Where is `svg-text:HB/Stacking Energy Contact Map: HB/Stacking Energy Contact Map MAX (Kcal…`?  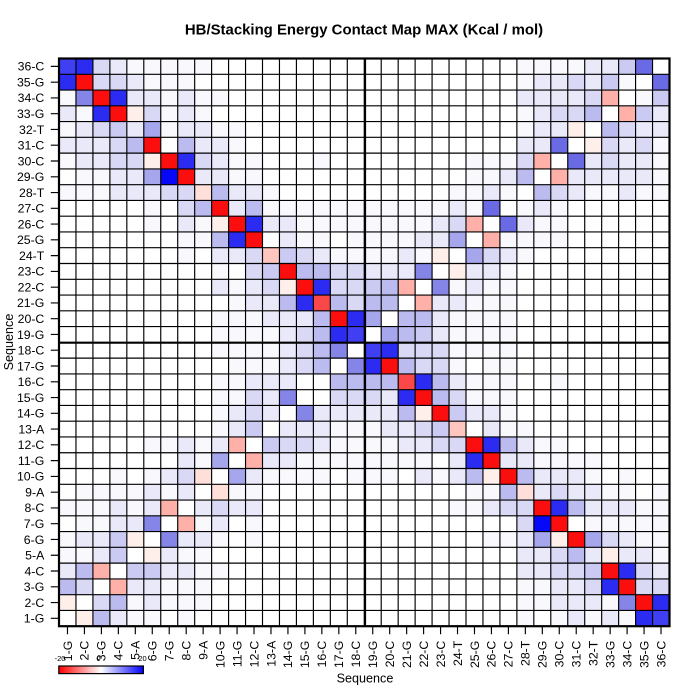 svg-text:HB/Stacking Energy Contact Map: HB/Stacking Energy Contact Map MAX (Kcal… is located at coordinates (364, 29).